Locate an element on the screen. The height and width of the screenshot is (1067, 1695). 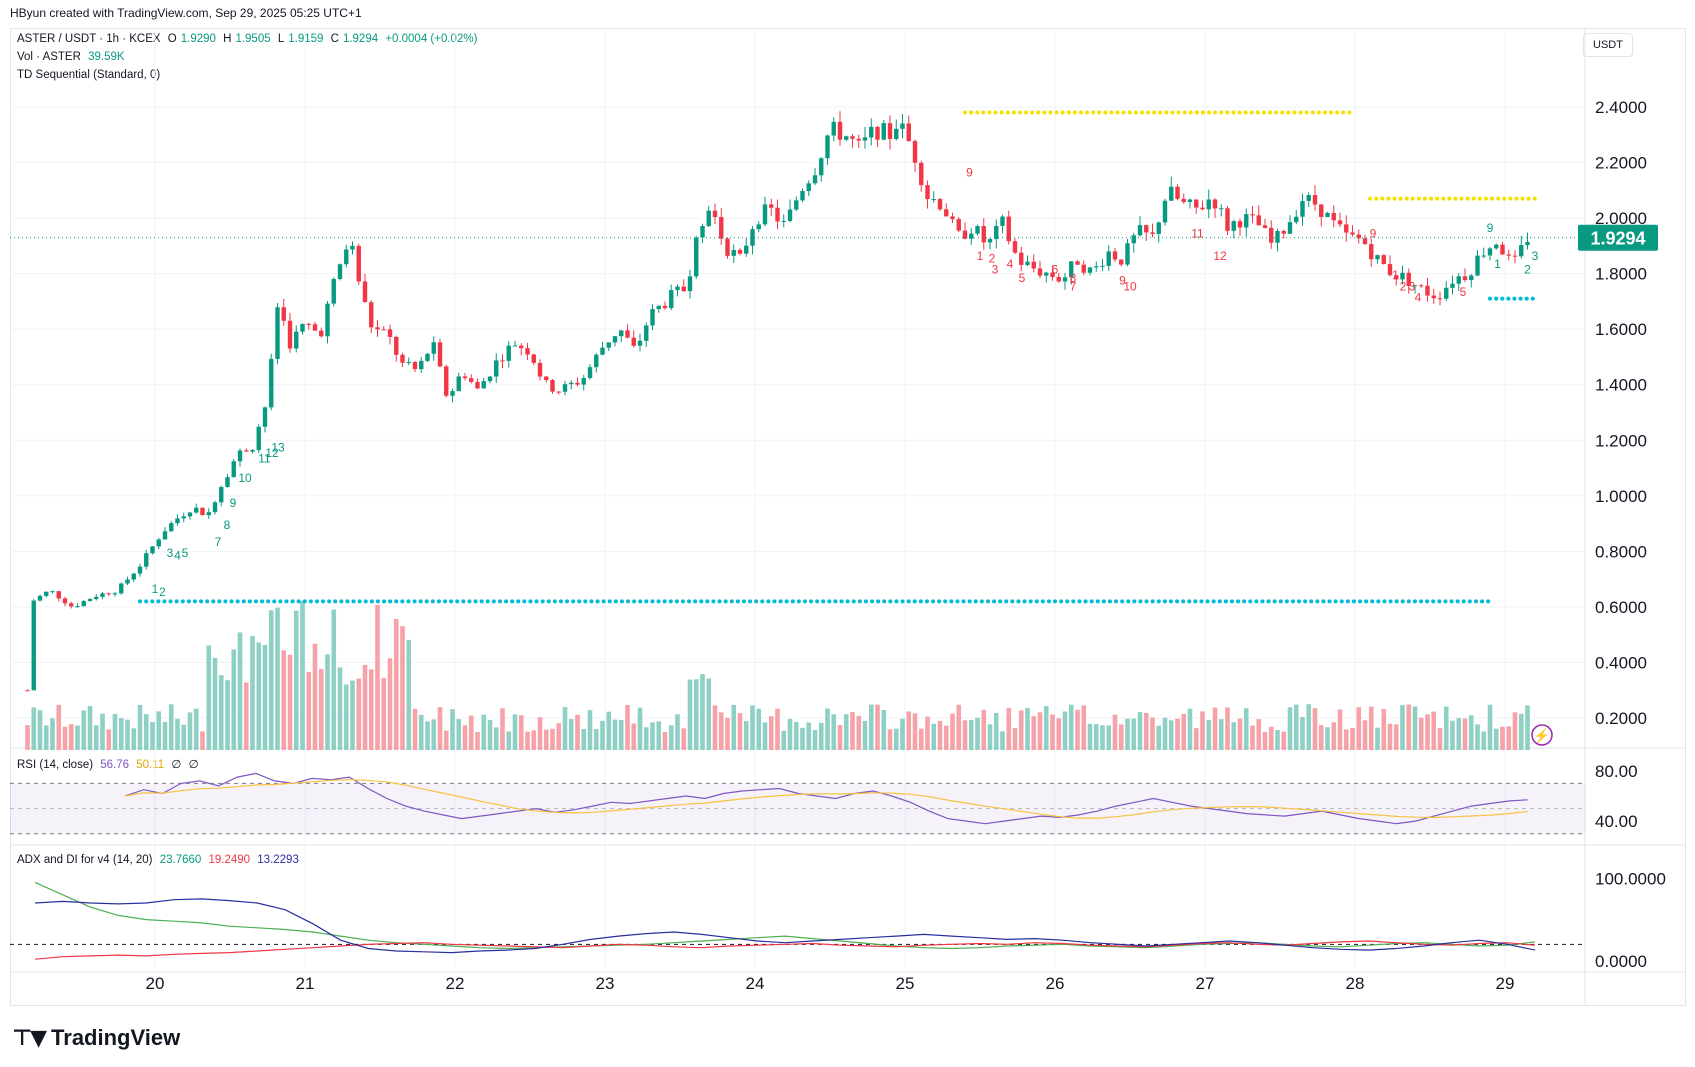
td-sequential-legend: TD Sequential (Standard, 0) is located at coordinates (90, 75).